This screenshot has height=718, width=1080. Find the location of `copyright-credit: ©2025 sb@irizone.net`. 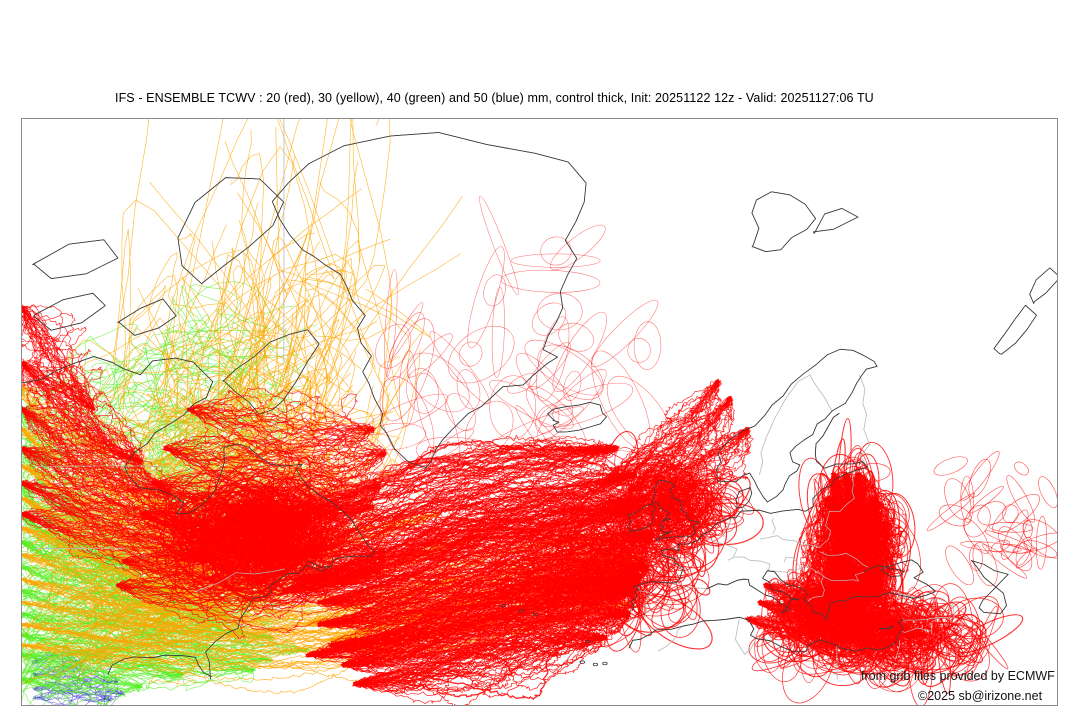

copyright-credit: ©2025 sb@irizone.net is located at coordinates (980, 696).